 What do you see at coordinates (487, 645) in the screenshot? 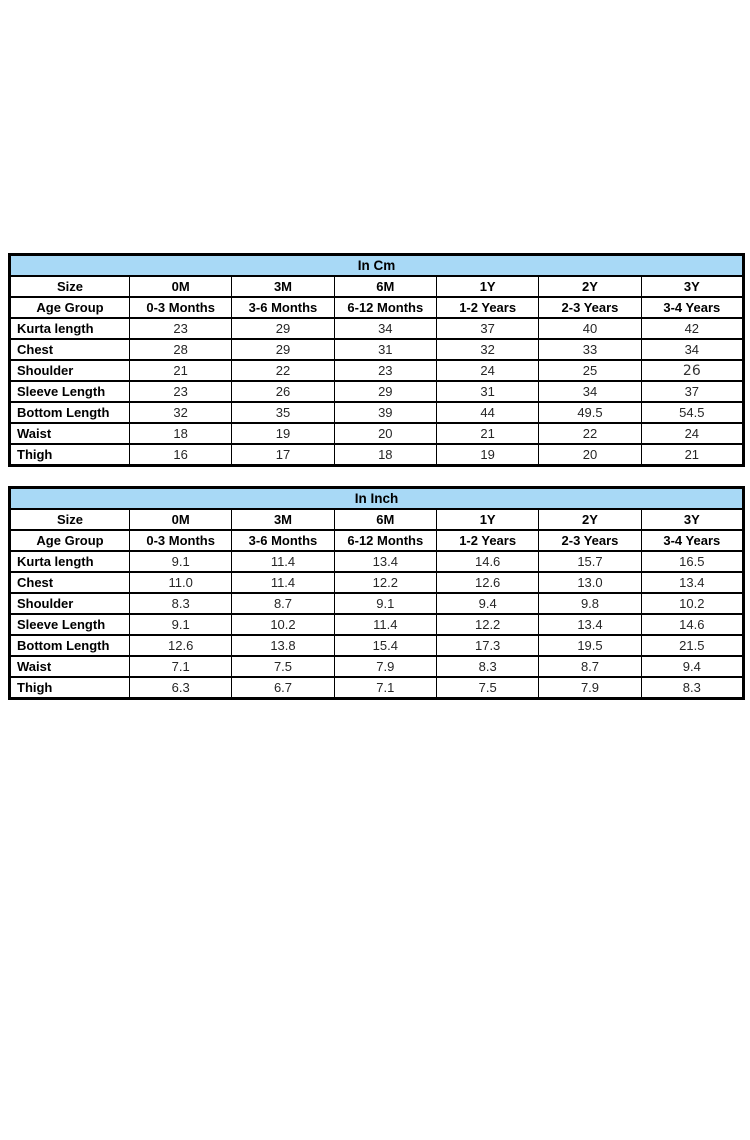
I see `value-cell: 17.3` at bounding box center [487, 645].